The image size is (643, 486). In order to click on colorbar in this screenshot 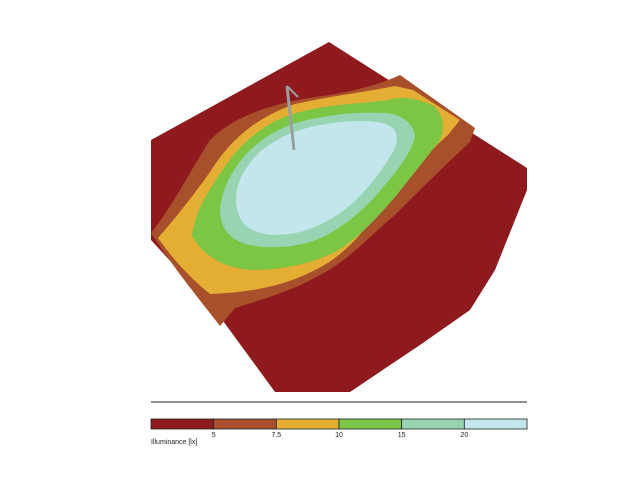, I will do `click(339, 424)`.